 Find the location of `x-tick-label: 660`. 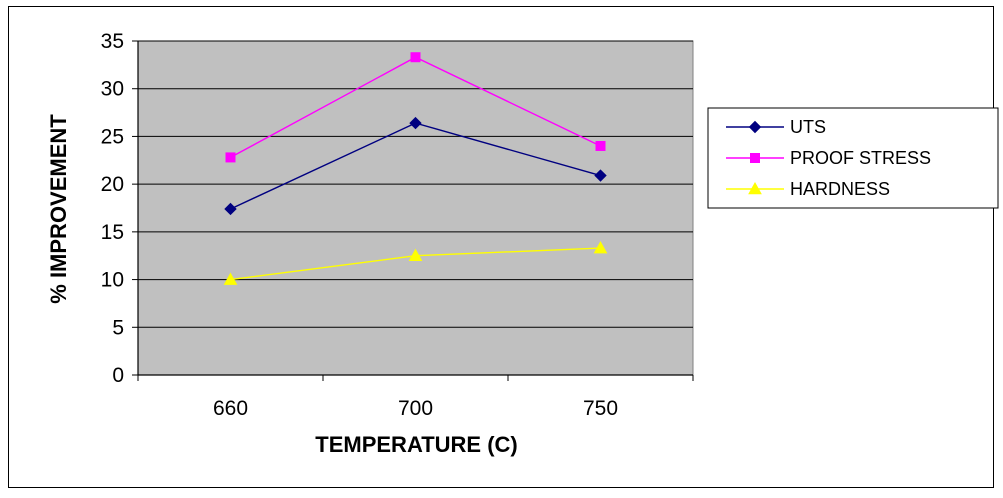

x-tick-label: 660 is located at coordinates (230, 408).